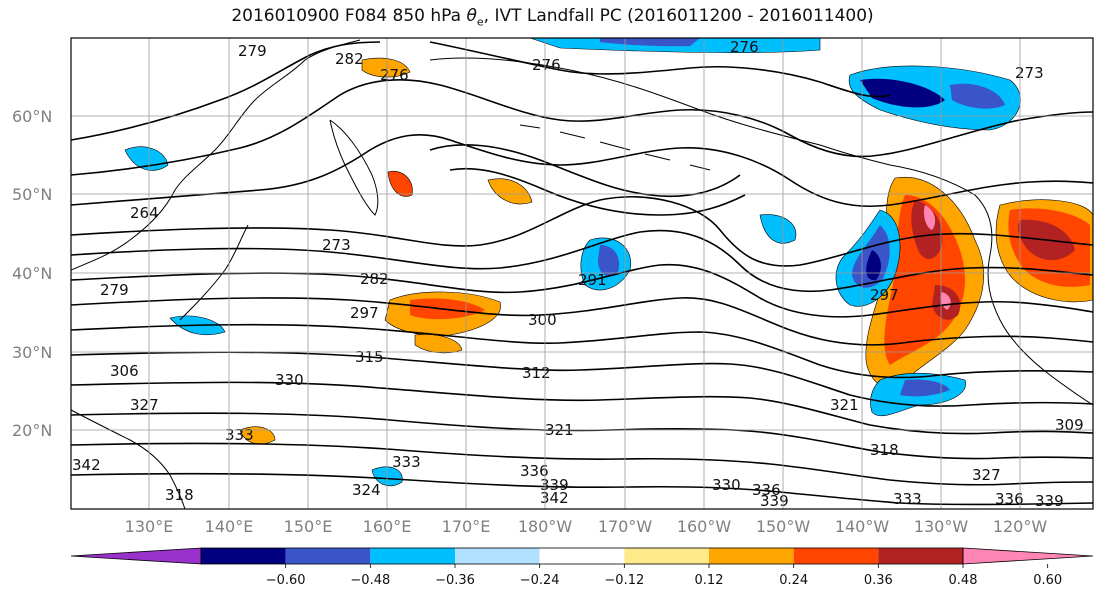 The height and width of the screenshot is (603, 1105). Describe the element at coordinates (387, 526) in the screenshot. I see `lon-label: 160°E` at that location.